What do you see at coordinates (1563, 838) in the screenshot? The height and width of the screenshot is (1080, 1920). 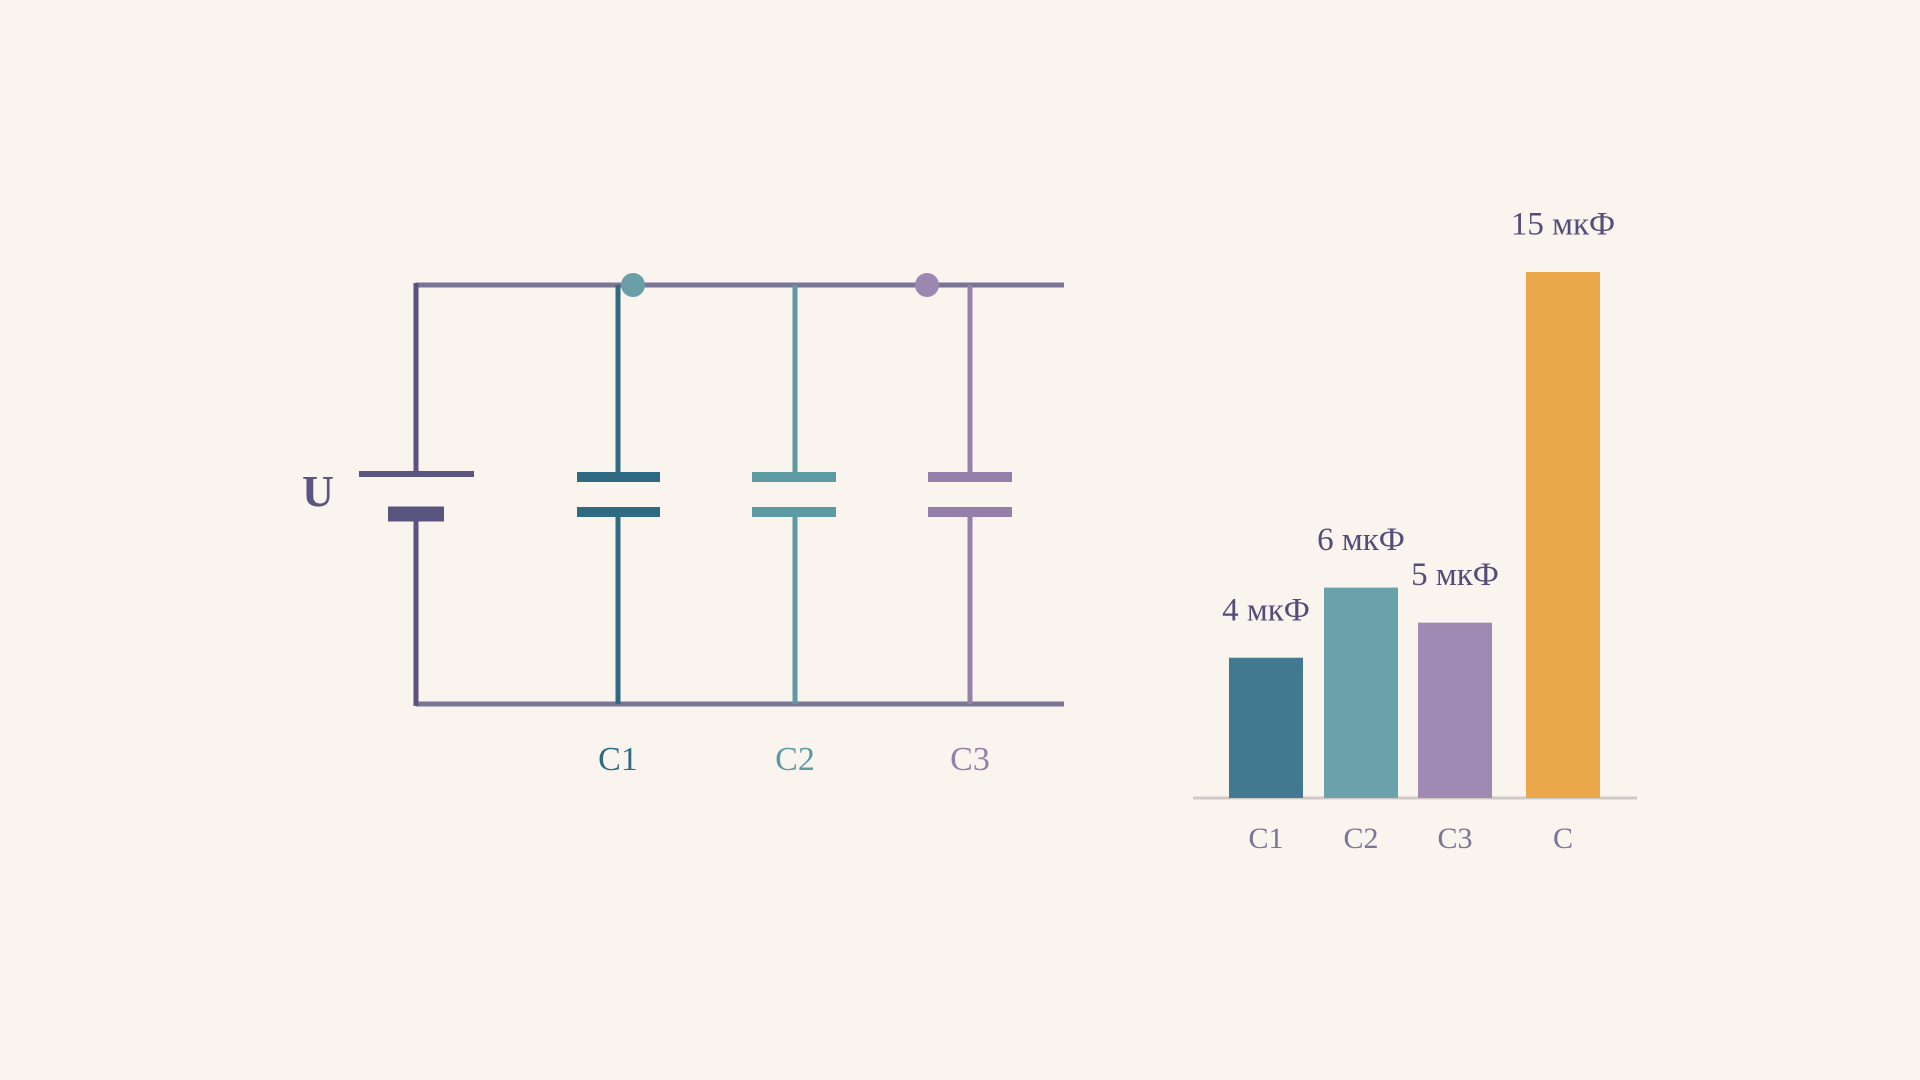 I see `category-label: C` at bounding box center [1563, 838].